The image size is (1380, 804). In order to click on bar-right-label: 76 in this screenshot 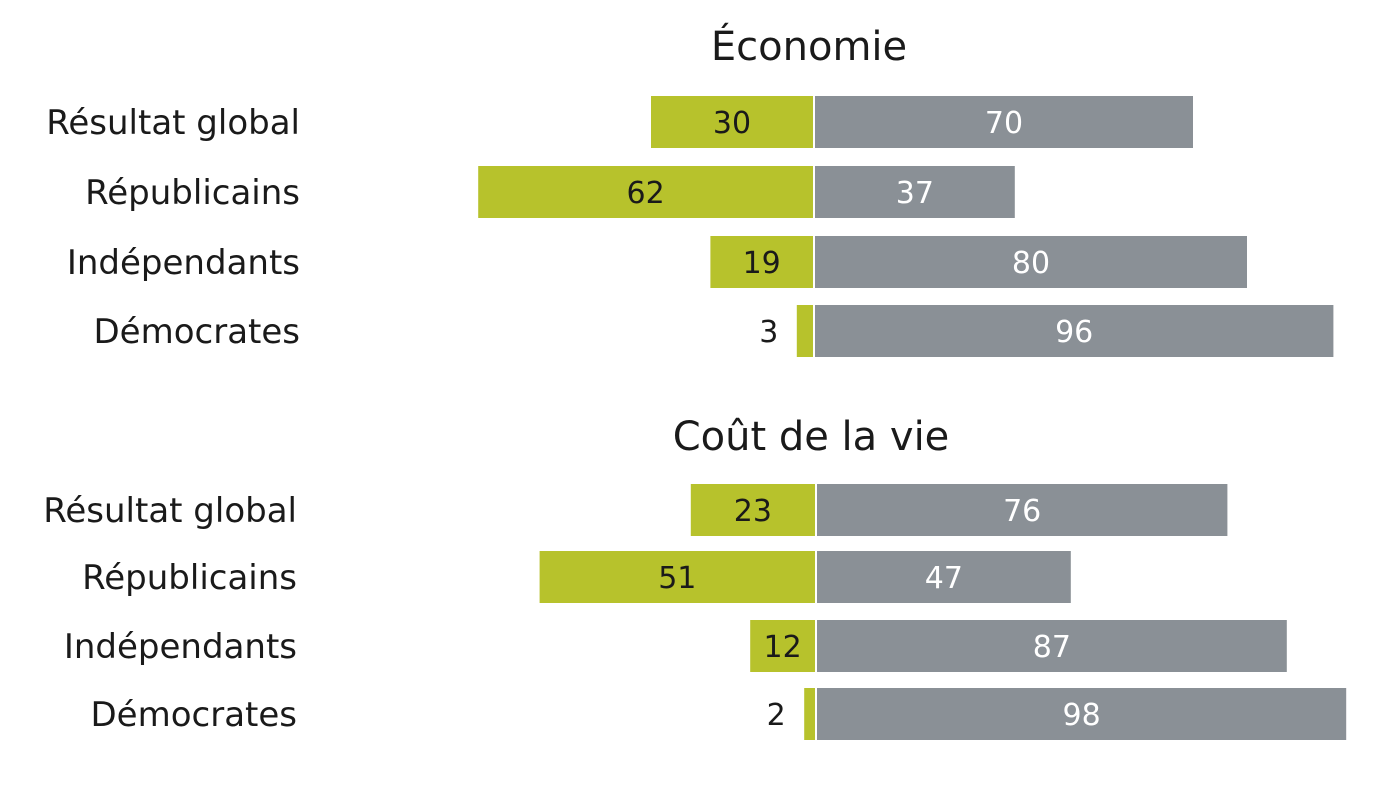, I will do `click(1022, 511)`.